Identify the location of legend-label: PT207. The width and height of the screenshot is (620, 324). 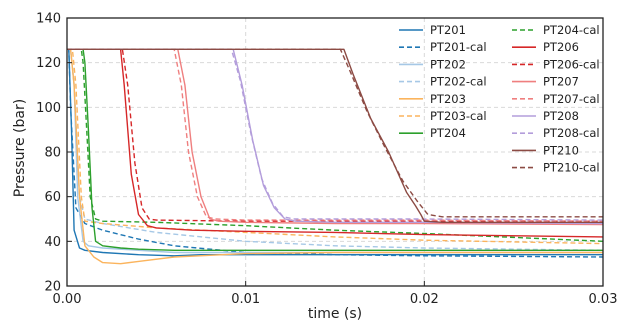
(561, 82).